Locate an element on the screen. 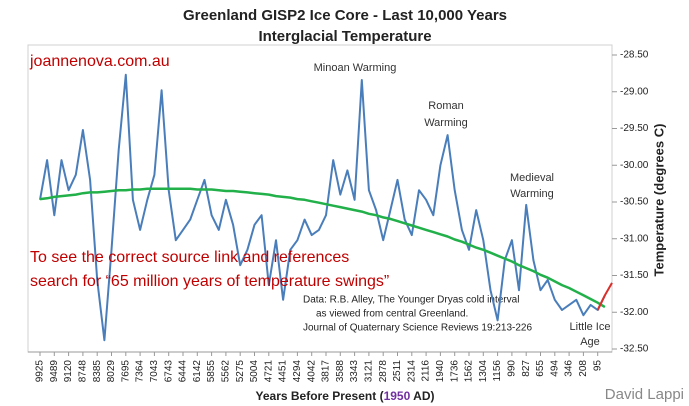  y-tick-label: -30.50 is located at coordinates (634, 202).